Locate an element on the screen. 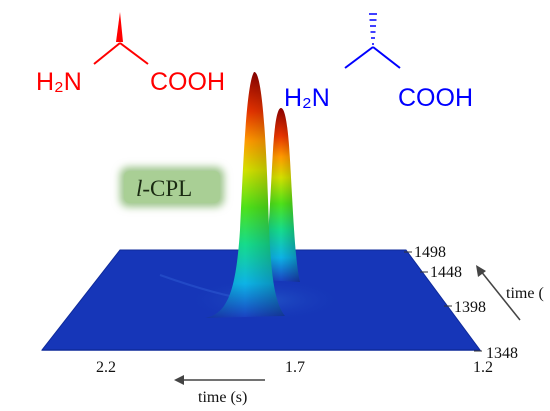 The height and width of the screenshot is (411, 550). depth-axis-title: time ( is located at coordinates (525, 293).